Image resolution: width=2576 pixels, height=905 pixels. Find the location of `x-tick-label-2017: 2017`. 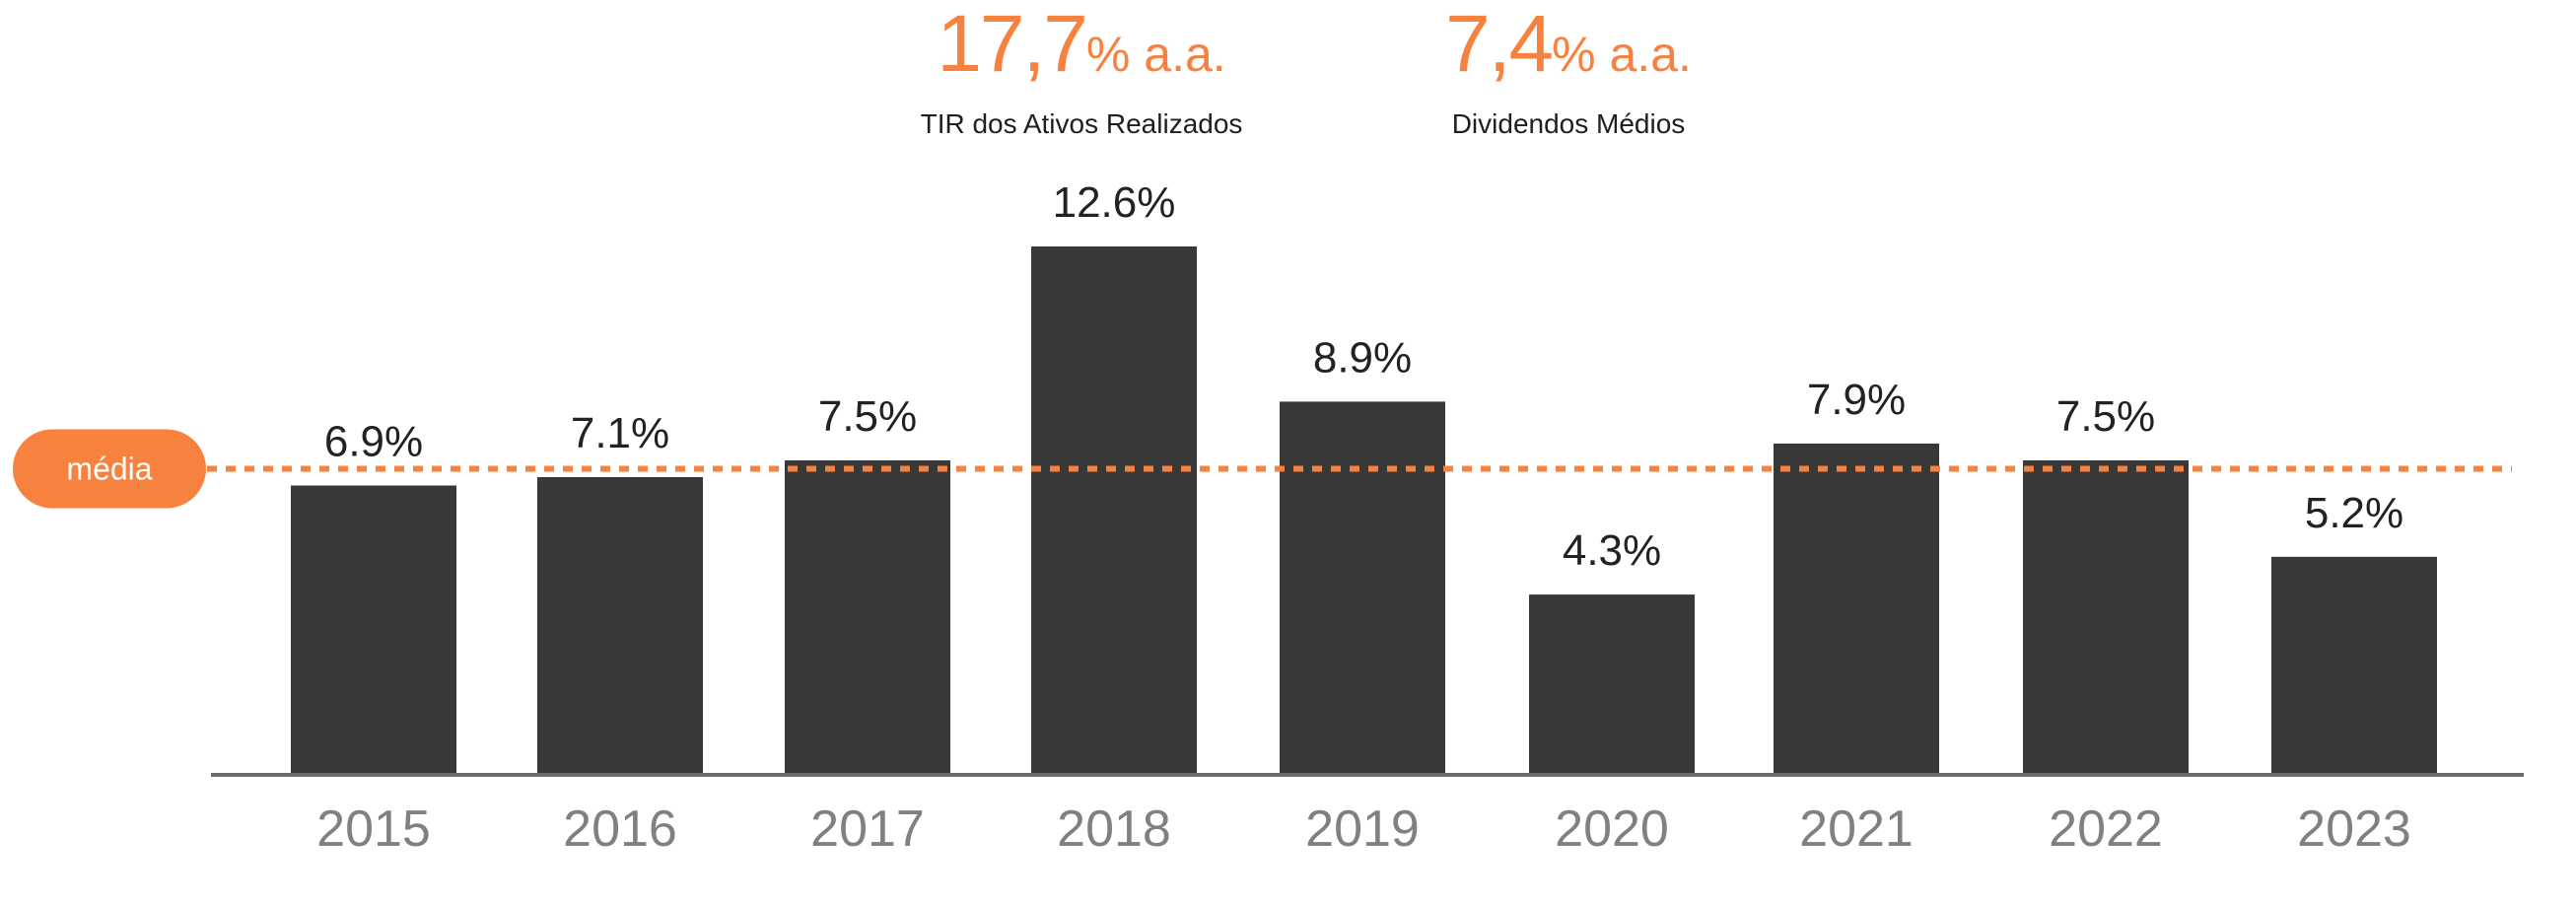

x-tick-label-2017: 2017 is located at coordinates (868, 829).